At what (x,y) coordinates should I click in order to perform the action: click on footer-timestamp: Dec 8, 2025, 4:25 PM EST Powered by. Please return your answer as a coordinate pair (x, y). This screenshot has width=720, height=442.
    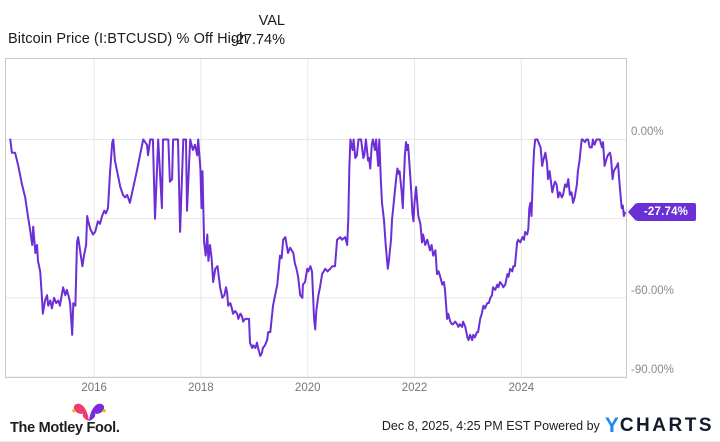
    Looking at the image, I should click on (491, 426).